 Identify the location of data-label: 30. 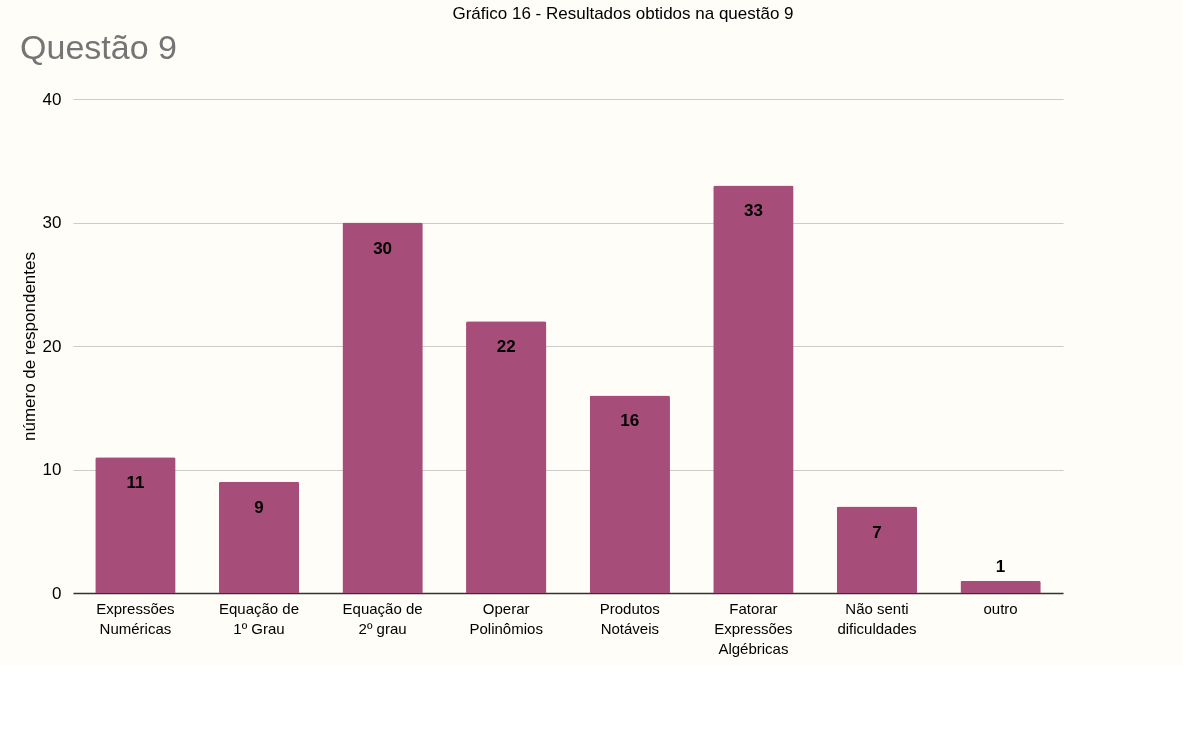
(383, 248).